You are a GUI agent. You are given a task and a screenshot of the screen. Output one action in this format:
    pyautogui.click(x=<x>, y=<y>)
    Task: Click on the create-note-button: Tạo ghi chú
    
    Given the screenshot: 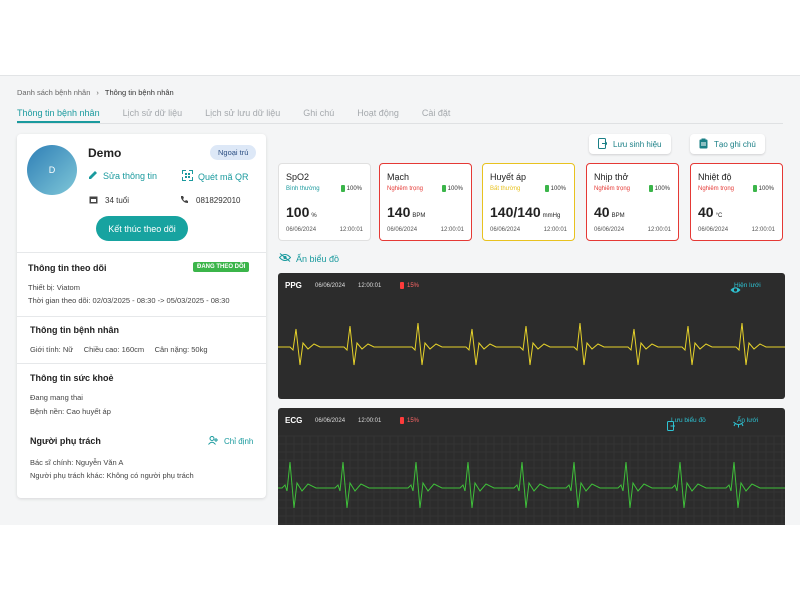 What is the action you would take?
    pyautogui.click(x=727, y=144)
    